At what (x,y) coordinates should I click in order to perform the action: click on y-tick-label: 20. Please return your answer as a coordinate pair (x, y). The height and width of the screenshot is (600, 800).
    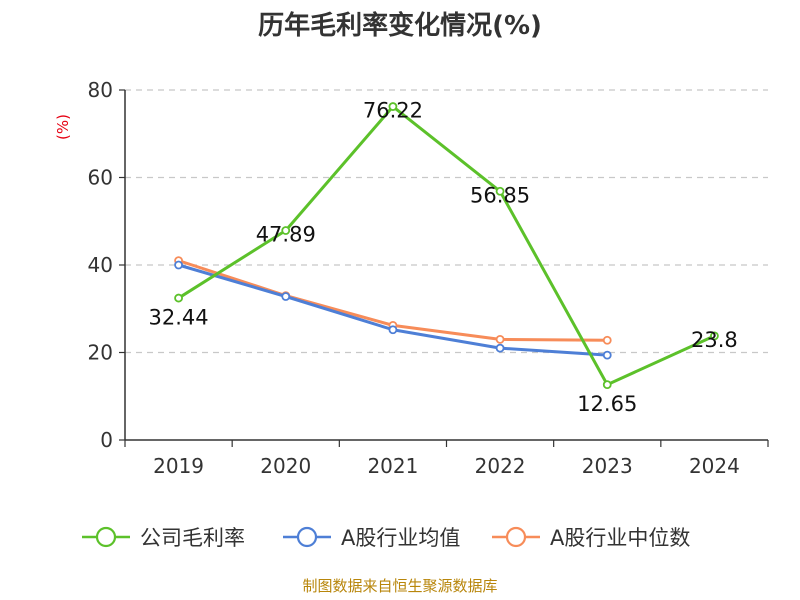
    Looking at the image, I should click on (100, 353).